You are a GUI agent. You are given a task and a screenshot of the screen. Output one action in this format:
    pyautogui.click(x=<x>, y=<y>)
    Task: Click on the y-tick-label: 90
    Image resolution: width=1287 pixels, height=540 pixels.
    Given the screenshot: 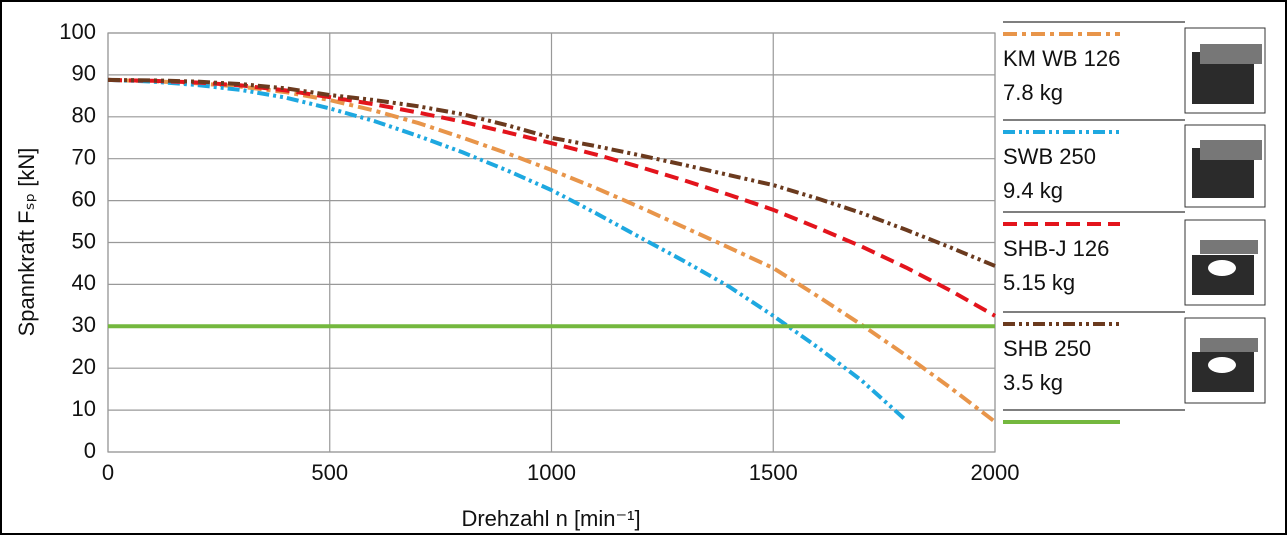 What is the action you would take?
    pyautogui.click(x=84, y=73)
    